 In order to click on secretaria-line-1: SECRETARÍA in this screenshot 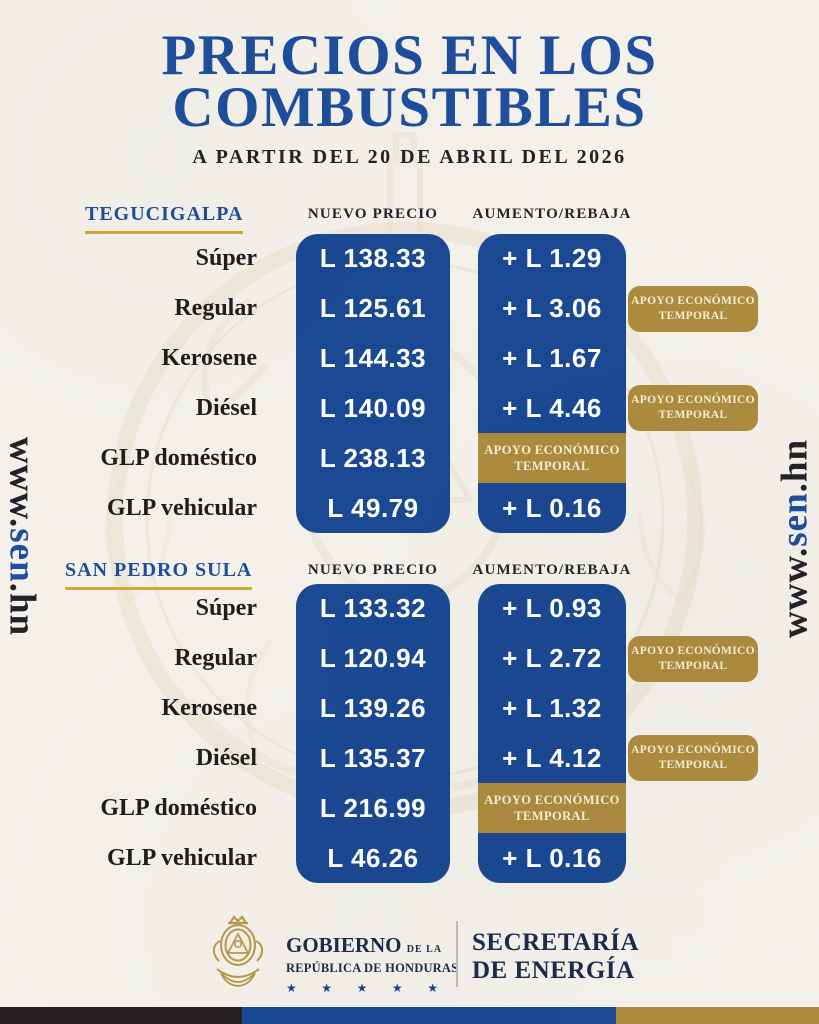, I will do `click(556, 942)`.